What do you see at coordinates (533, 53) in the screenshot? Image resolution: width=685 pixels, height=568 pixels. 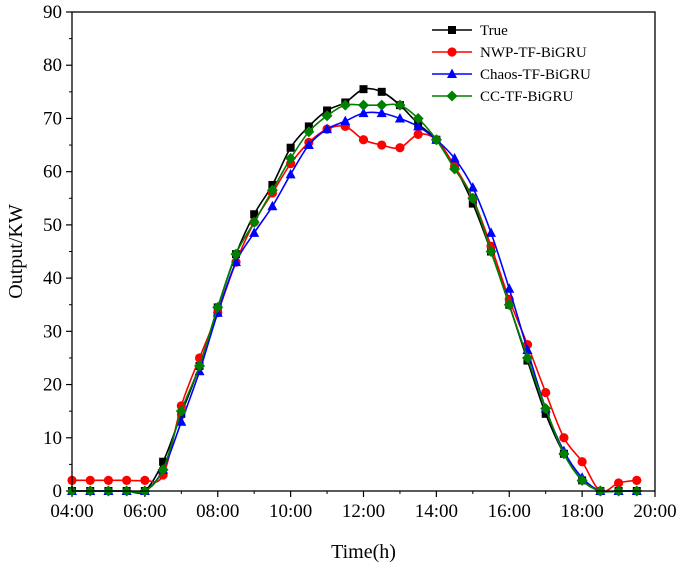 I see `legend-label: NWP-TF-BiGRU` at bounding box center [533, 53].